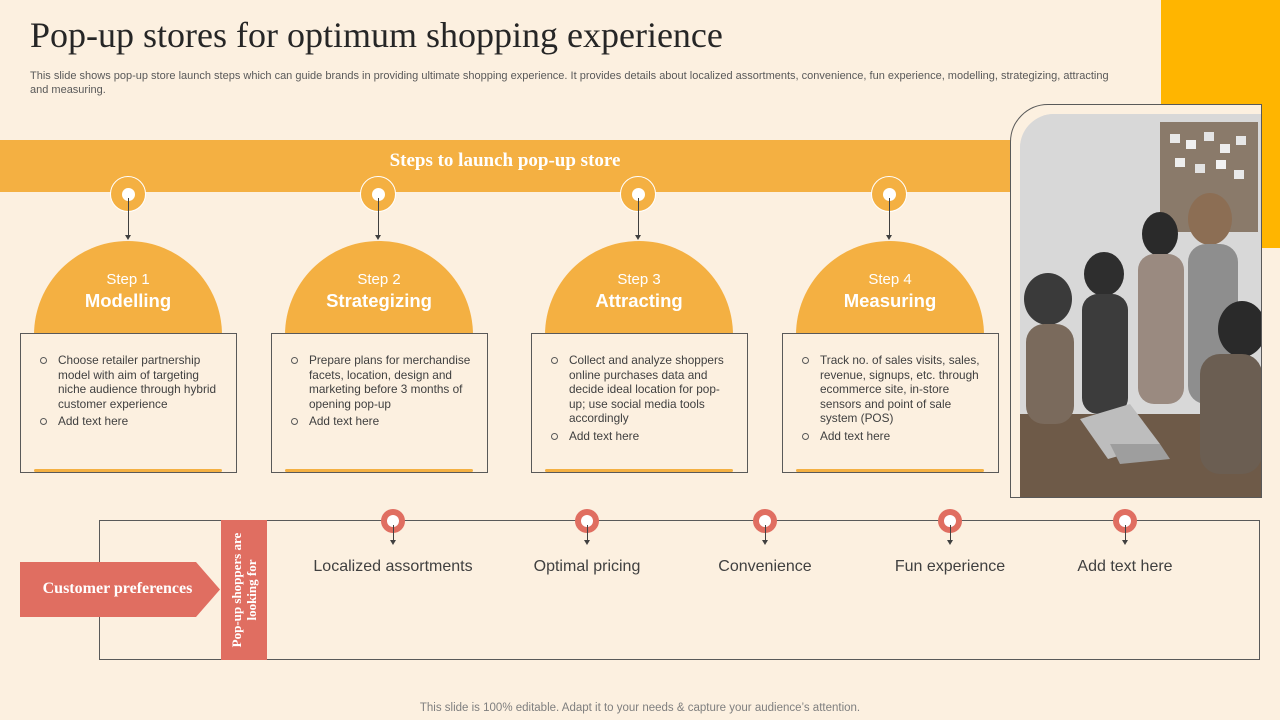 The width and height of the screenshot is (1280, 720). Describe the element at coordinates (128, 279) in the screenshot. I see `step-1-number: Step 1` at that location.